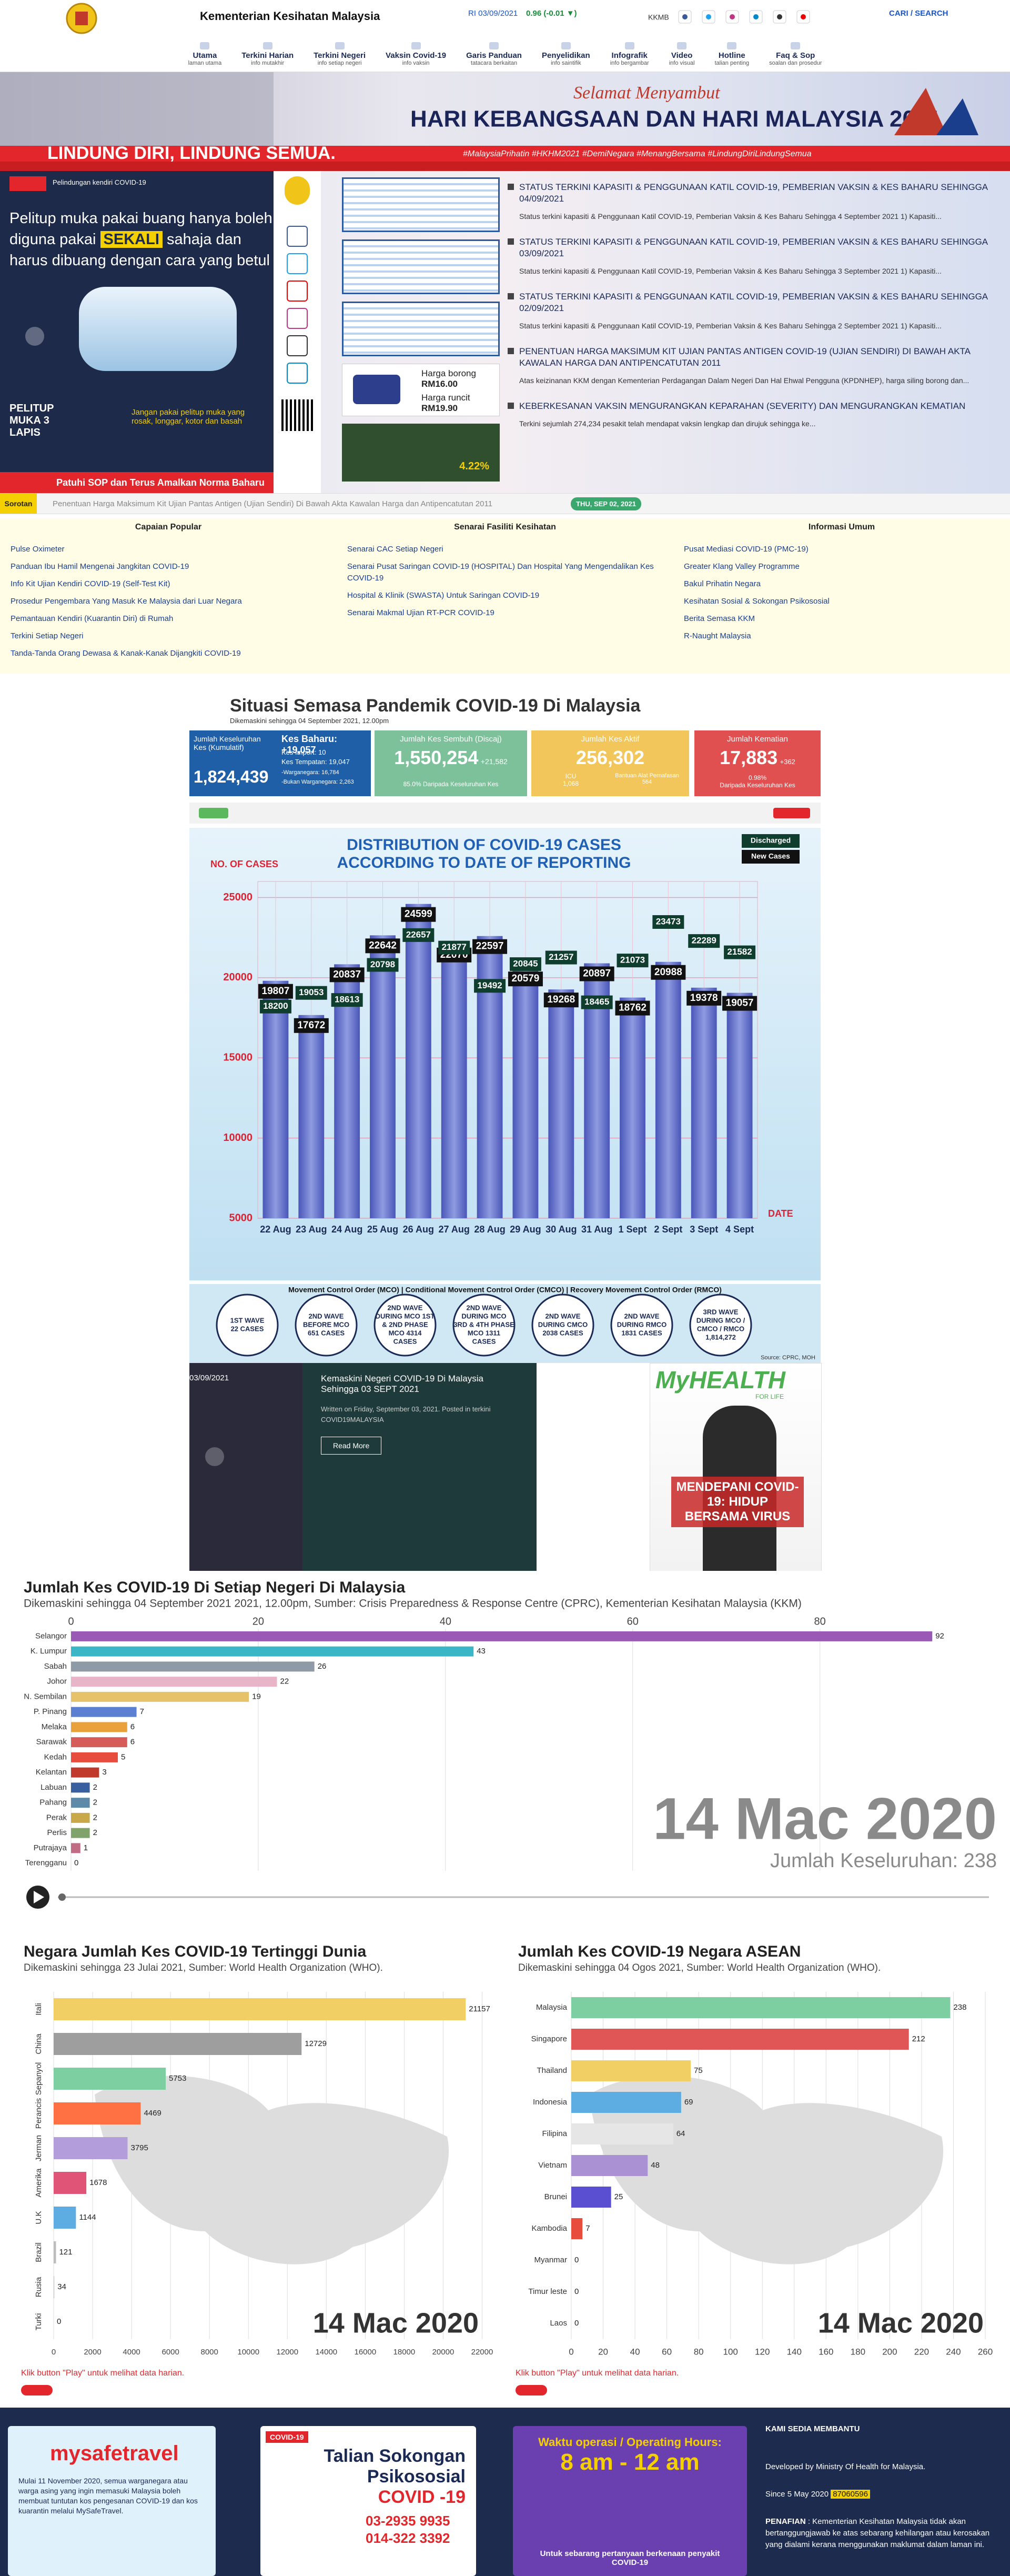 The width and height of the screenshot is (1010, 2576). I want to click on phase-text: 2038 CASES, so click(562, 1333).